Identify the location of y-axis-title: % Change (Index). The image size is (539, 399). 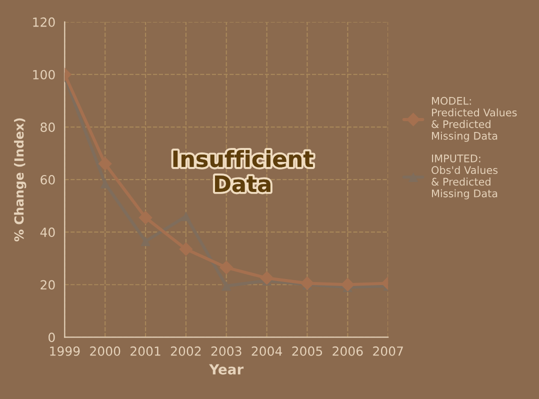
(20, 180).